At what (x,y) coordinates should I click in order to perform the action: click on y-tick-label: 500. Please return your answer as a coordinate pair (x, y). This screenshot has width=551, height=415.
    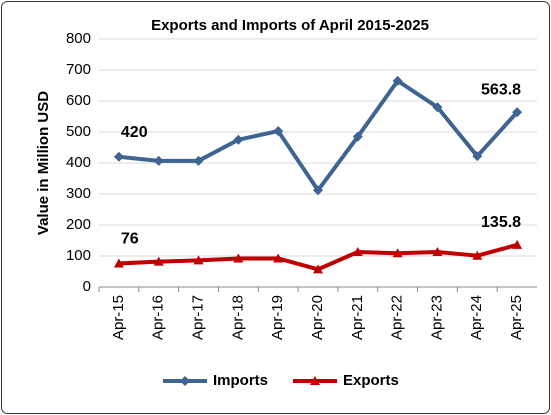
    Looking at the image, I should click on (78, 131).